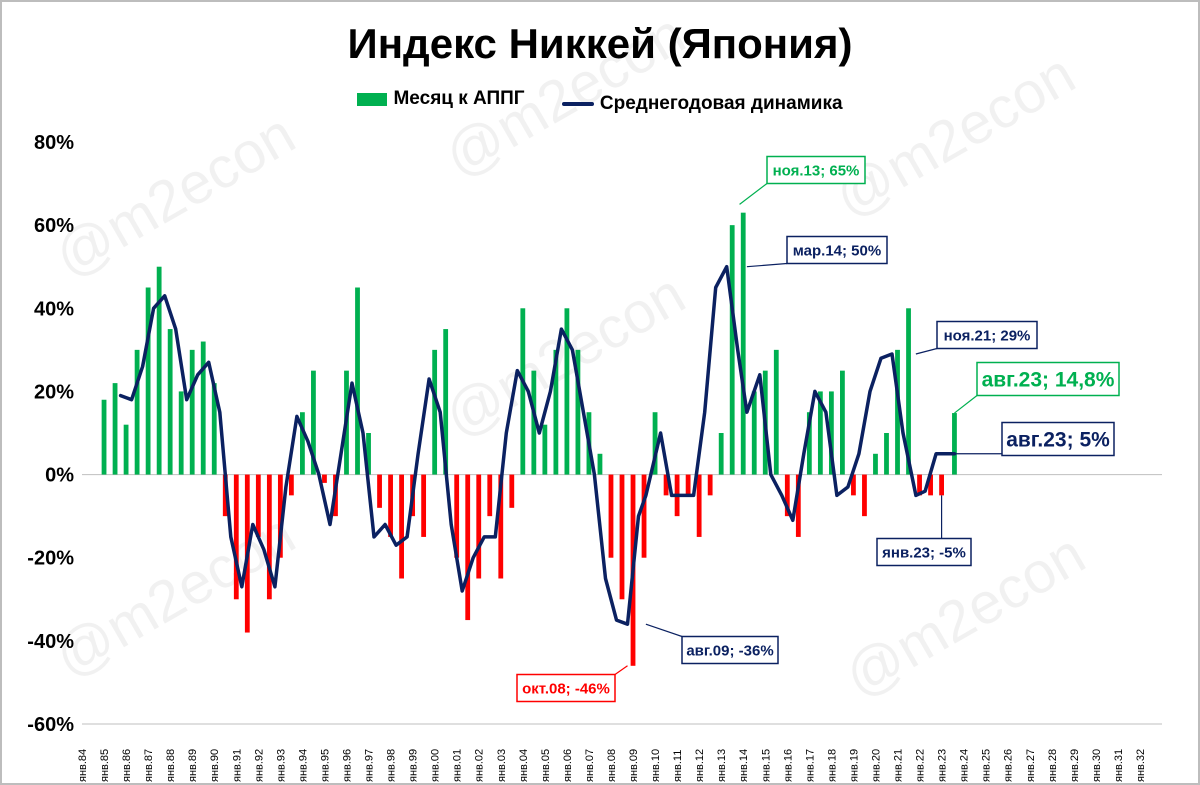 The width and height of the screenshot is (1200, 785). What do you see at coordinates (372, 99) in the screenshot?
I see `legend-swatch-bars` at bounding box center [372, 99].